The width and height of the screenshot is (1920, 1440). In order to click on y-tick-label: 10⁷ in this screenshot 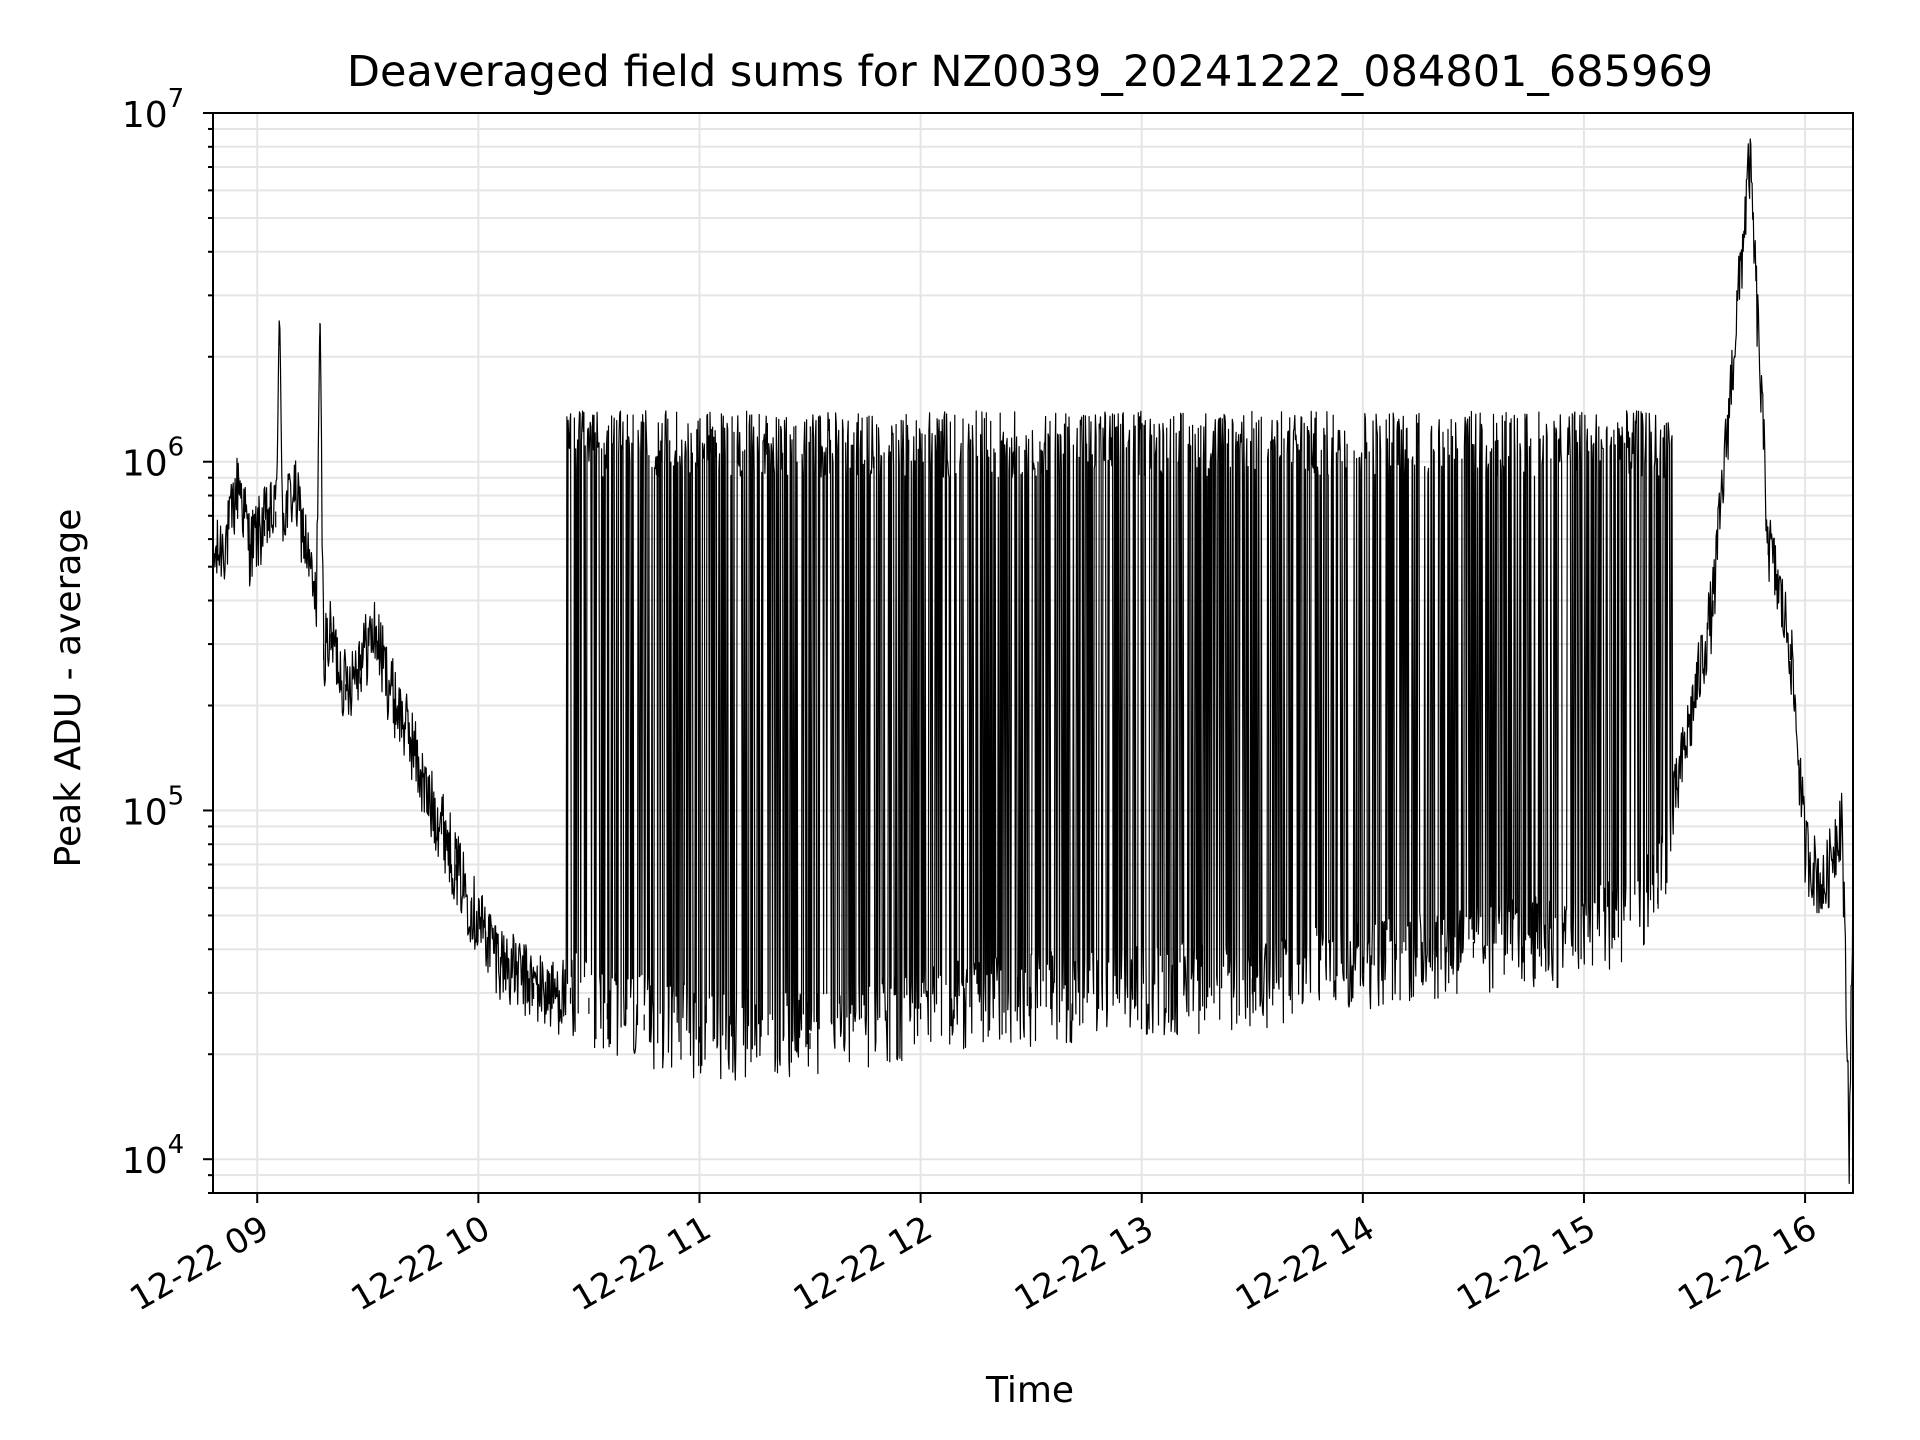, I will do `click(153, 110)`.